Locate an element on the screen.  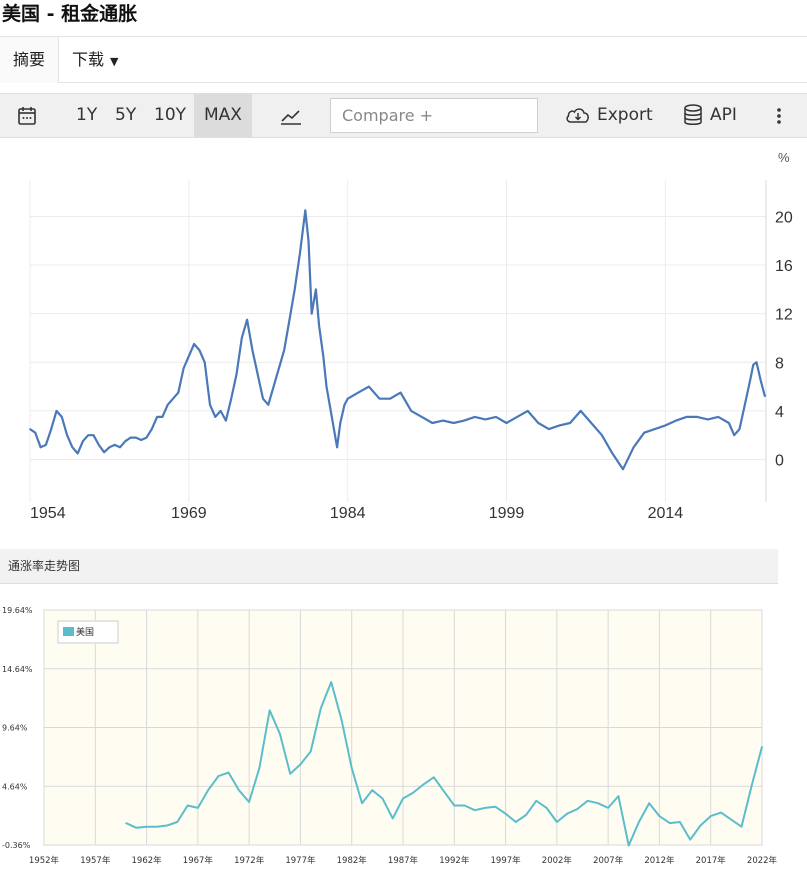
database-icon is located at coordinates (693, 115).